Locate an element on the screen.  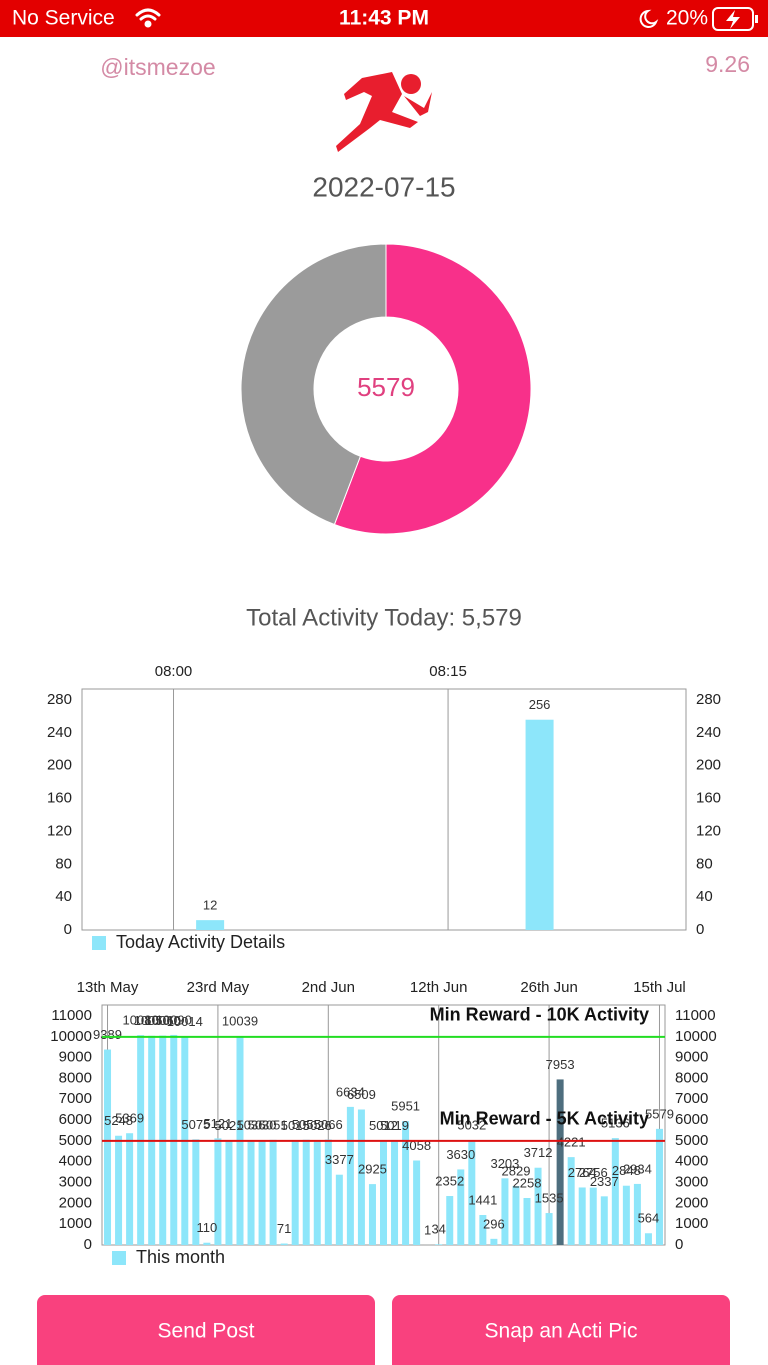
value-label: 3377 is located at coordinates (339, 1159).